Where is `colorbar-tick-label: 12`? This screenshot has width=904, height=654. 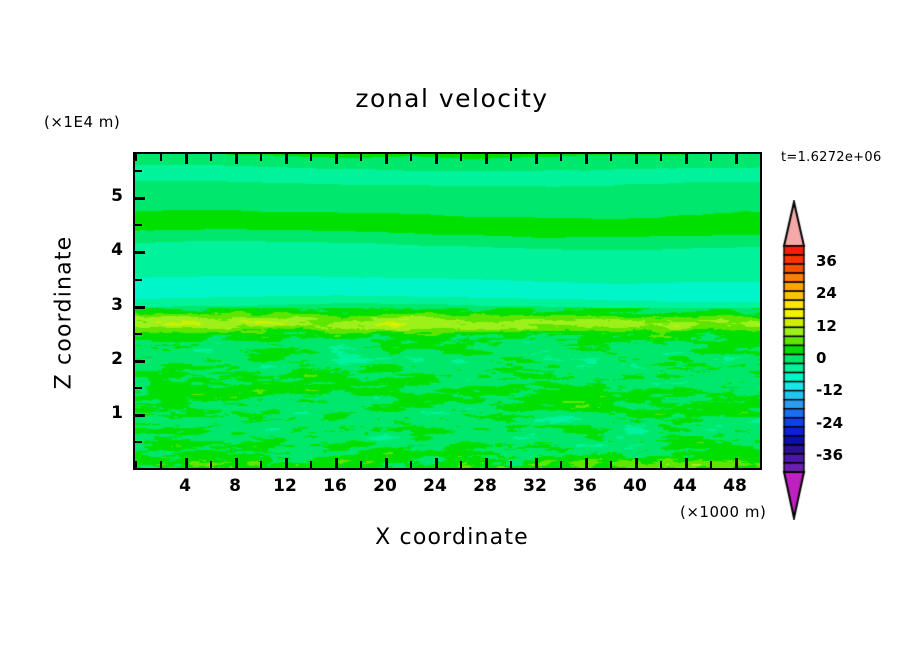
colorbar-tick-label: 12 is located at coordinates (826, 325).